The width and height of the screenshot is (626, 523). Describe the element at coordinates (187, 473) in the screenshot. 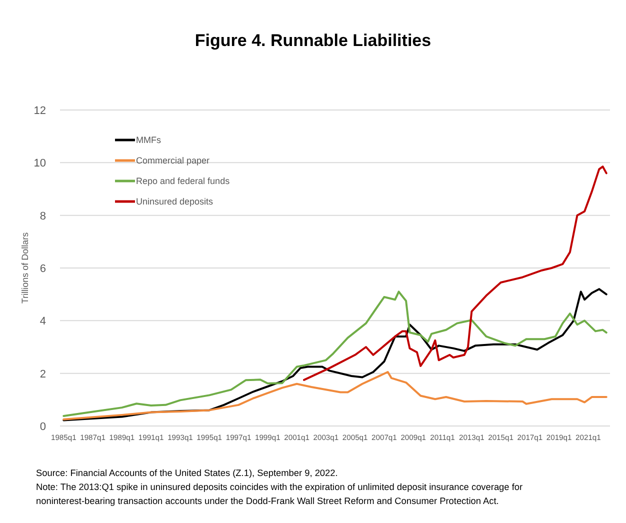

I see `source-note: Source: Financial Accounts of the United States (Z.1), September 9, 2022.` at that location.